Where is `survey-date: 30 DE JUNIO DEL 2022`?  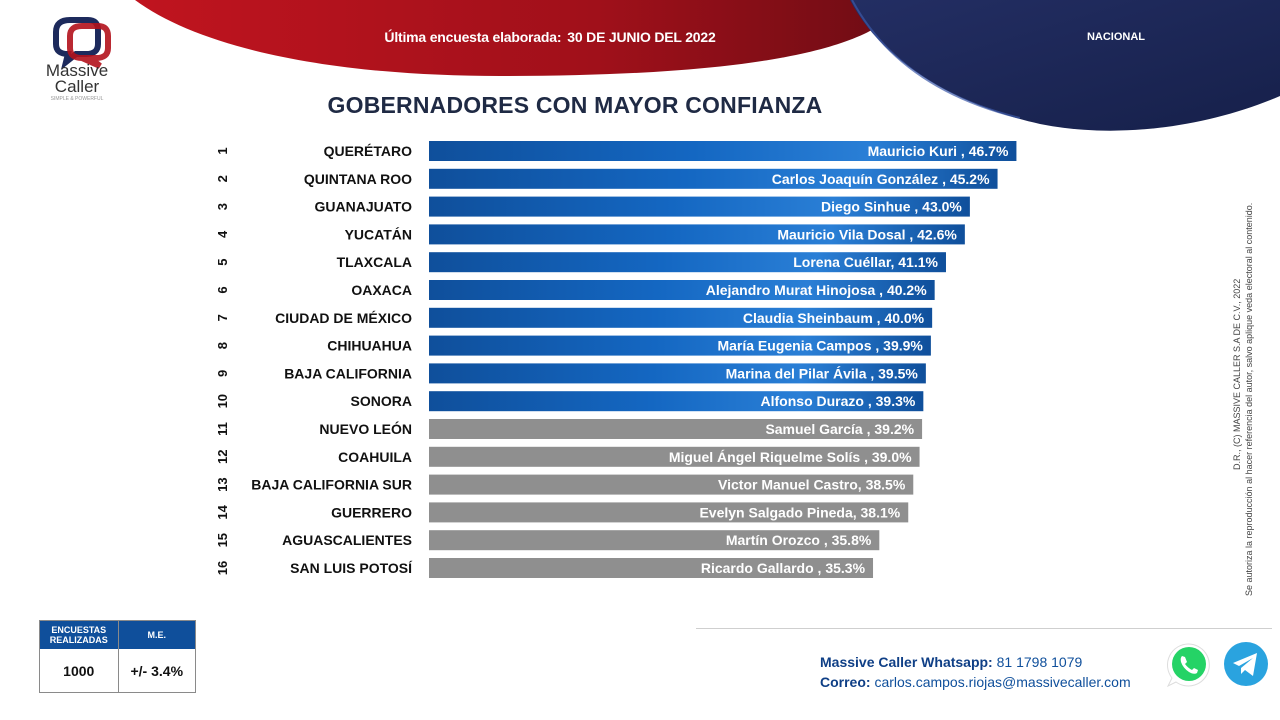
survey-date: 30 DE JUNIO DEL 2022 is located at coordinates (641, 37).